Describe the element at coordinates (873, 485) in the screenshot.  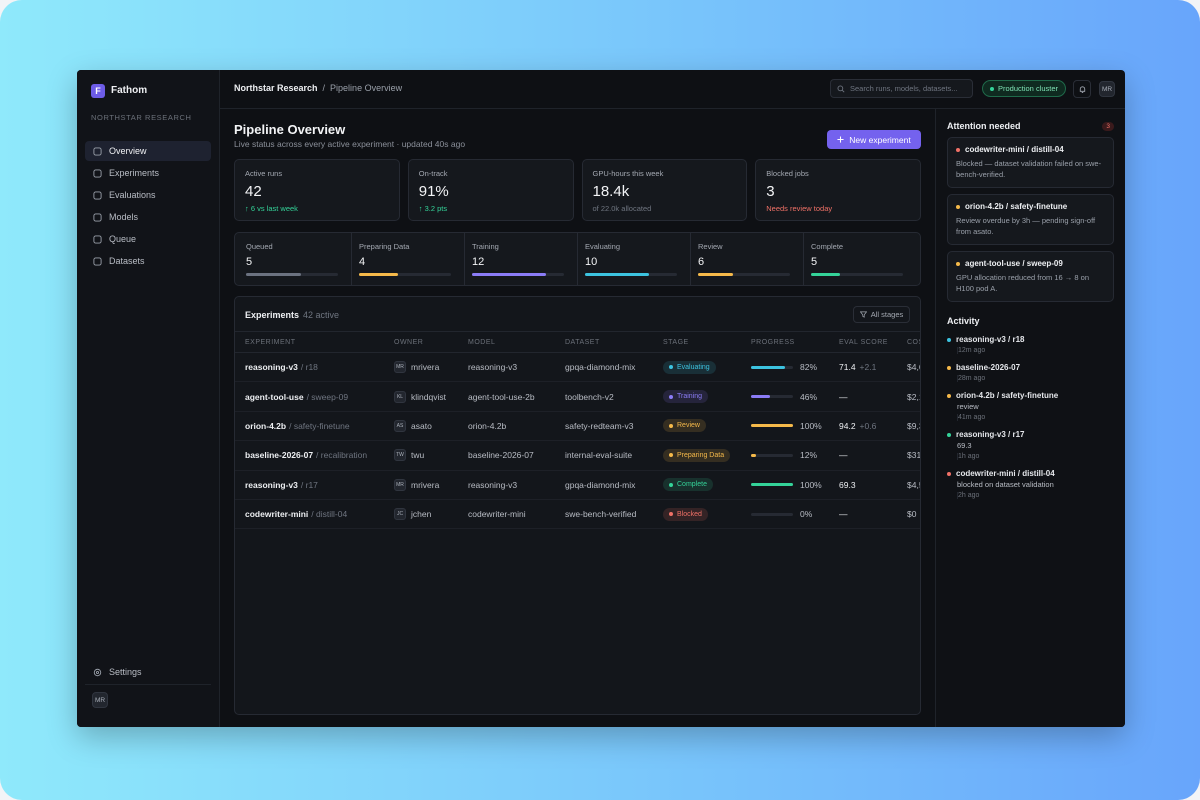
I see `score-cell: 69.3` at that location.